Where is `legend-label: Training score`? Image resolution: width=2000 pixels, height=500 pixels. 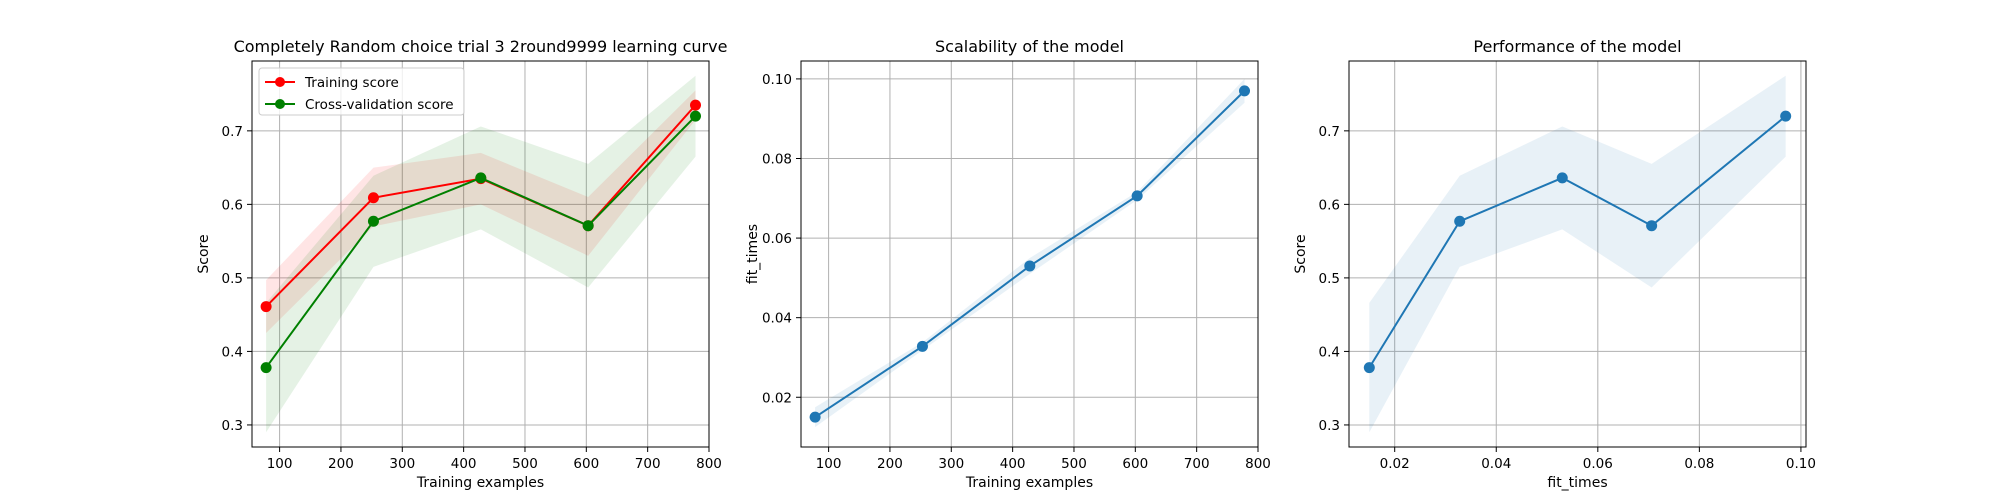
legend-label: Training score is located at coordinates (351, 83).